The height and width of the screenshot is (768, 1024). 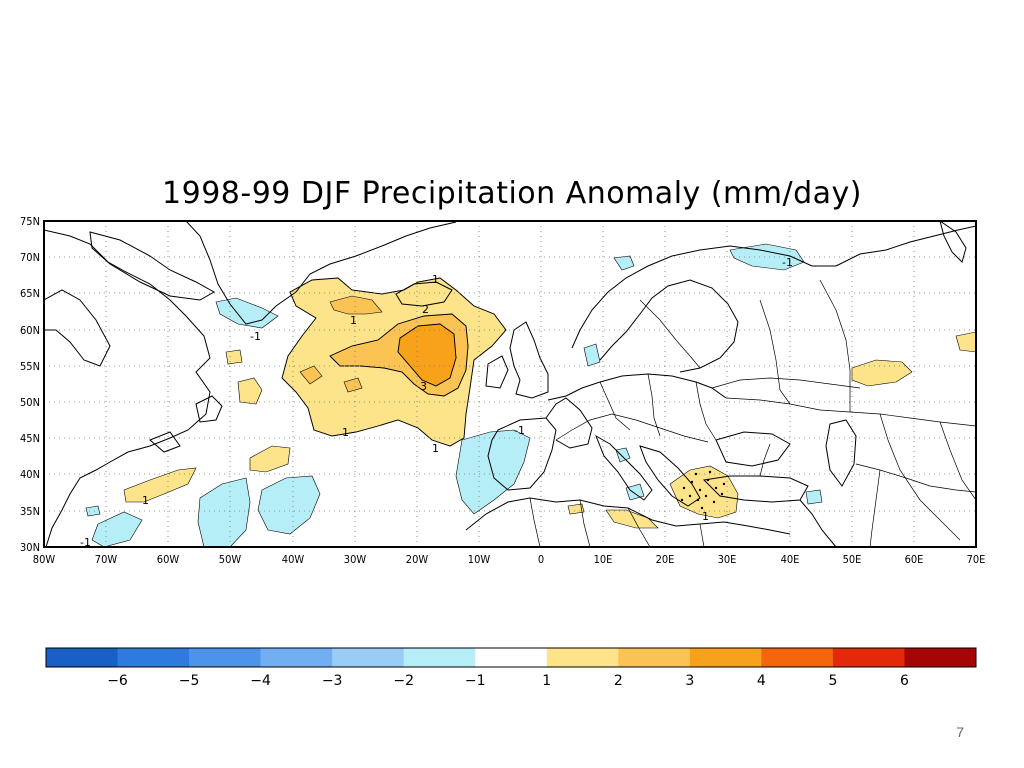 I want to click on lon-label: 80W, so click(x=44, y=559).